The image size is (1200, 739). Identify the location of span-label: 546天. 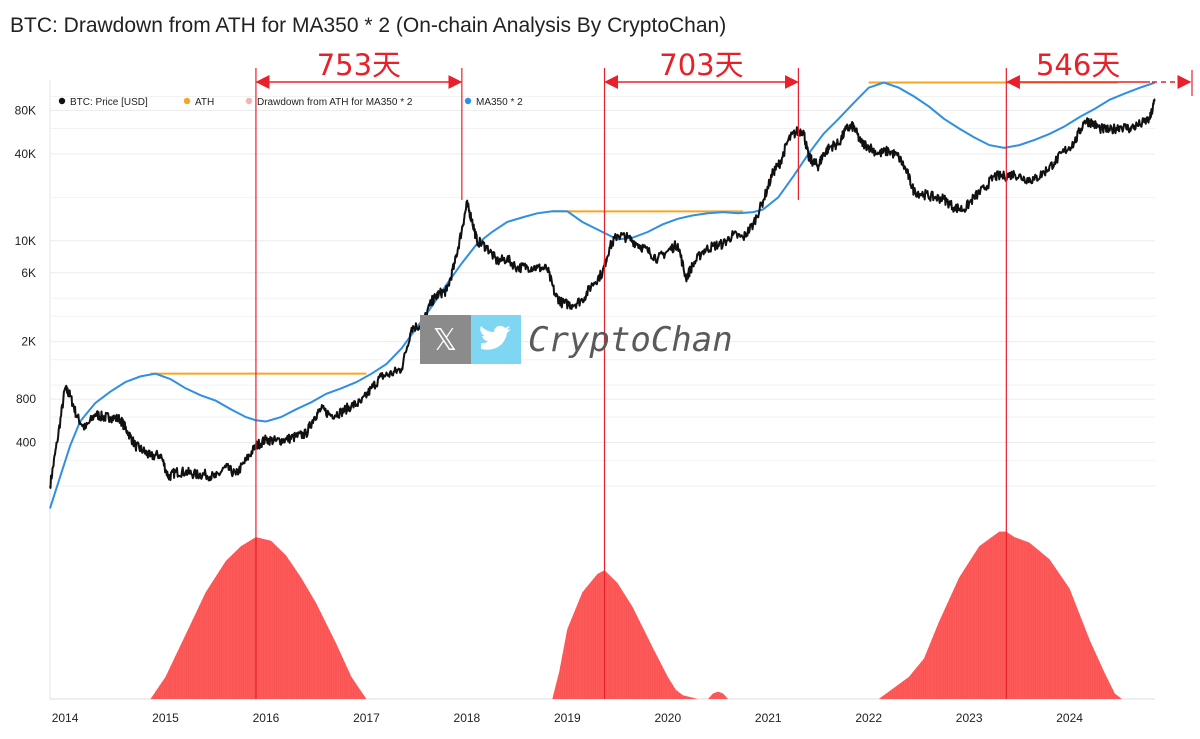
(1078, 65).